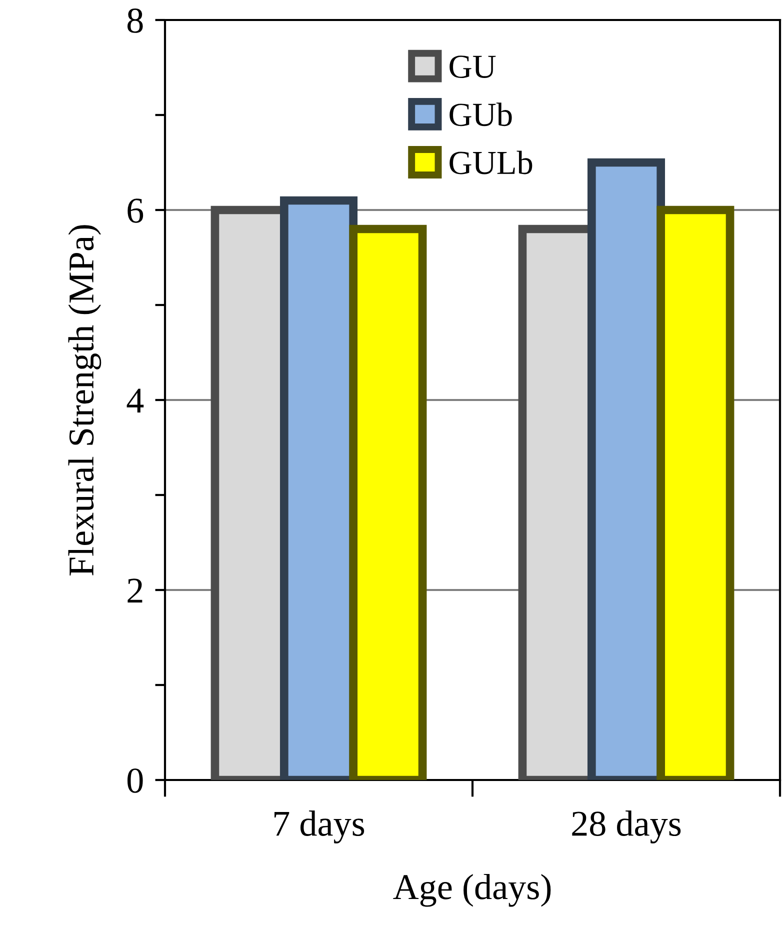  Describe the element at coordinates (135, 780) in the screenshot. I see `y-tick-label: 0` at that location.